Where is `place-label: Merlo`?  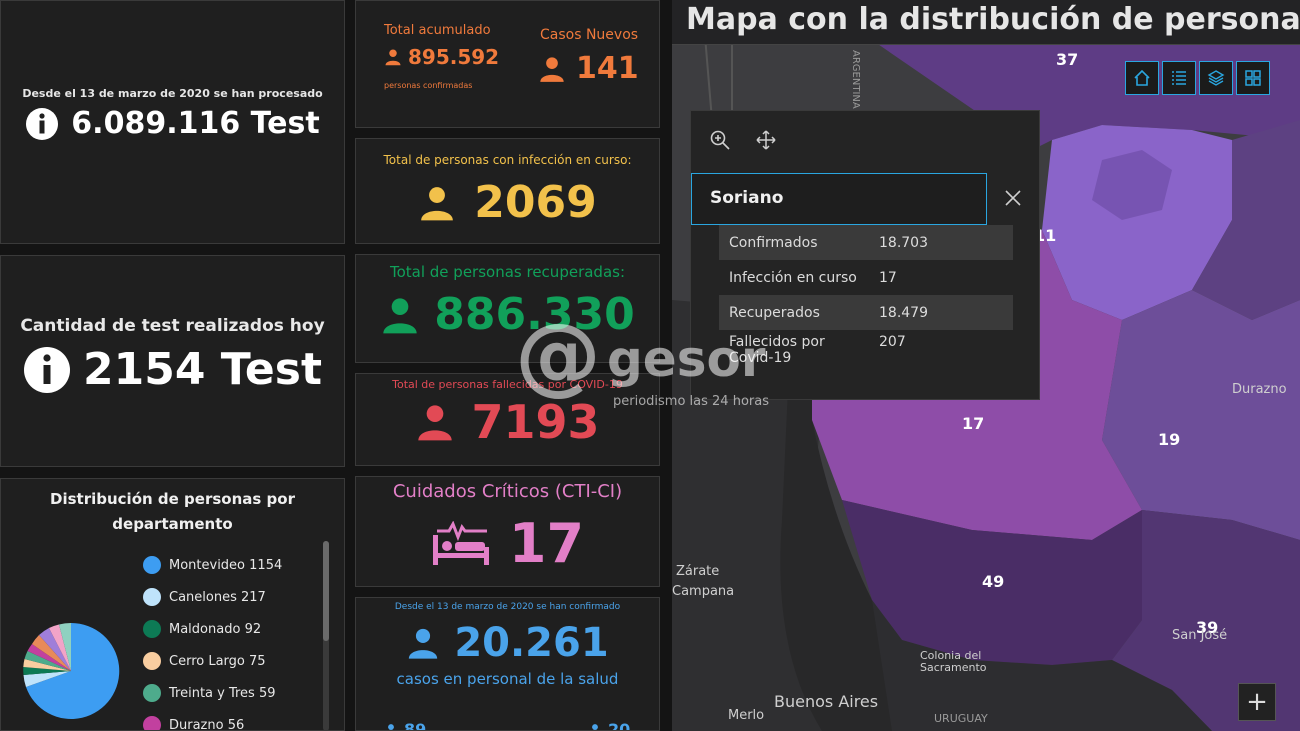 place-label: Merlo is located at coordinates (746, 715).